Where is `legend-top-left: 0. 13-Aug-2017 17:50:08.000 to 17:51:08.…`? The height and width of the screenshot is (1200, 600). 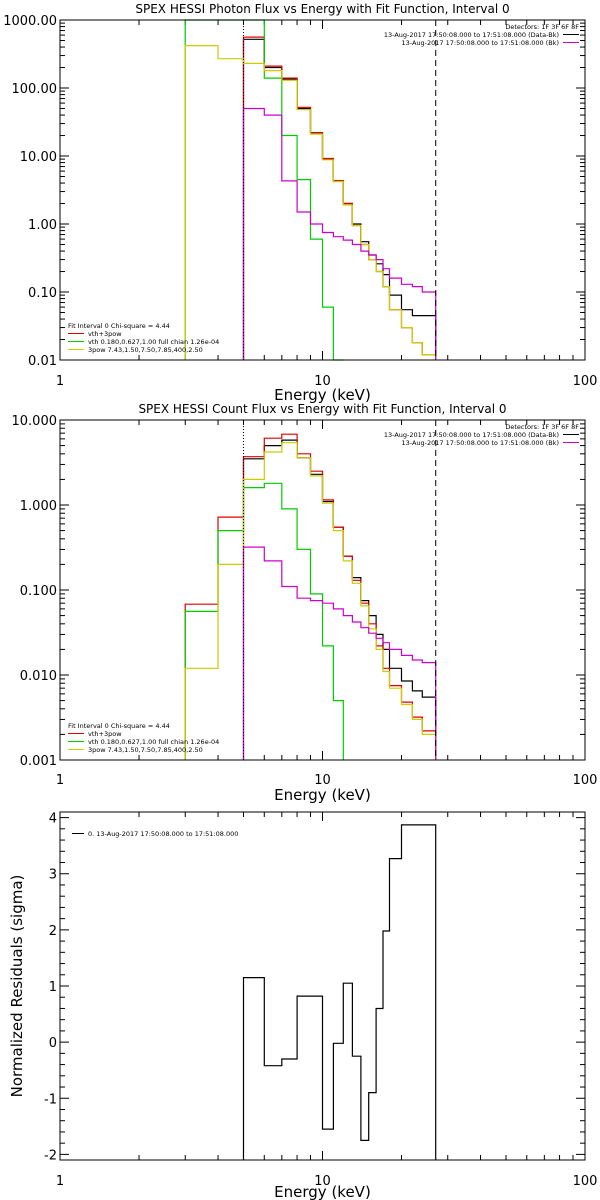
legend-top-left: 0. 13-Aug-2017 17:50:08.000 to 17:51:08.… is located at coordinates (155, 834).